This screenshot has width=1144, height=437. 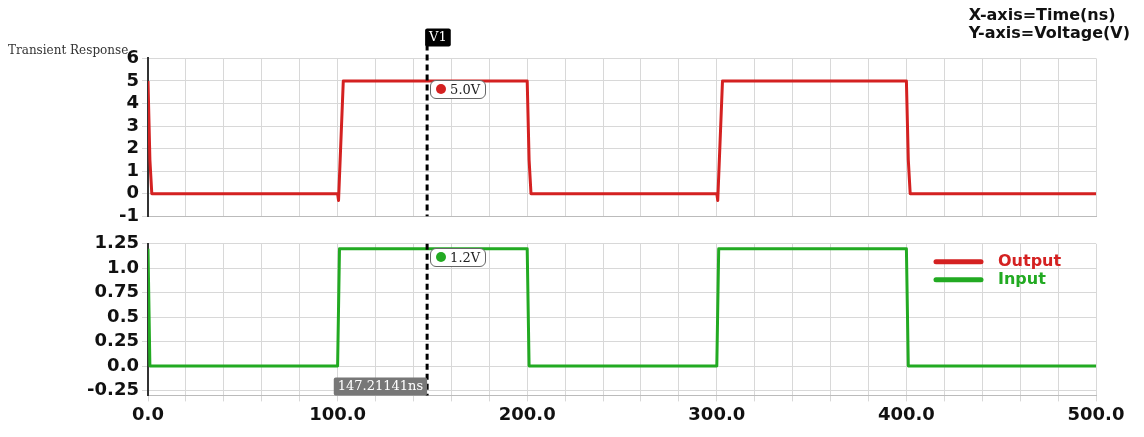 What do you see at coordinates (465, 89) in the screenshot?
I see `annotation: 5.0V` at bounding box center [465, 89].